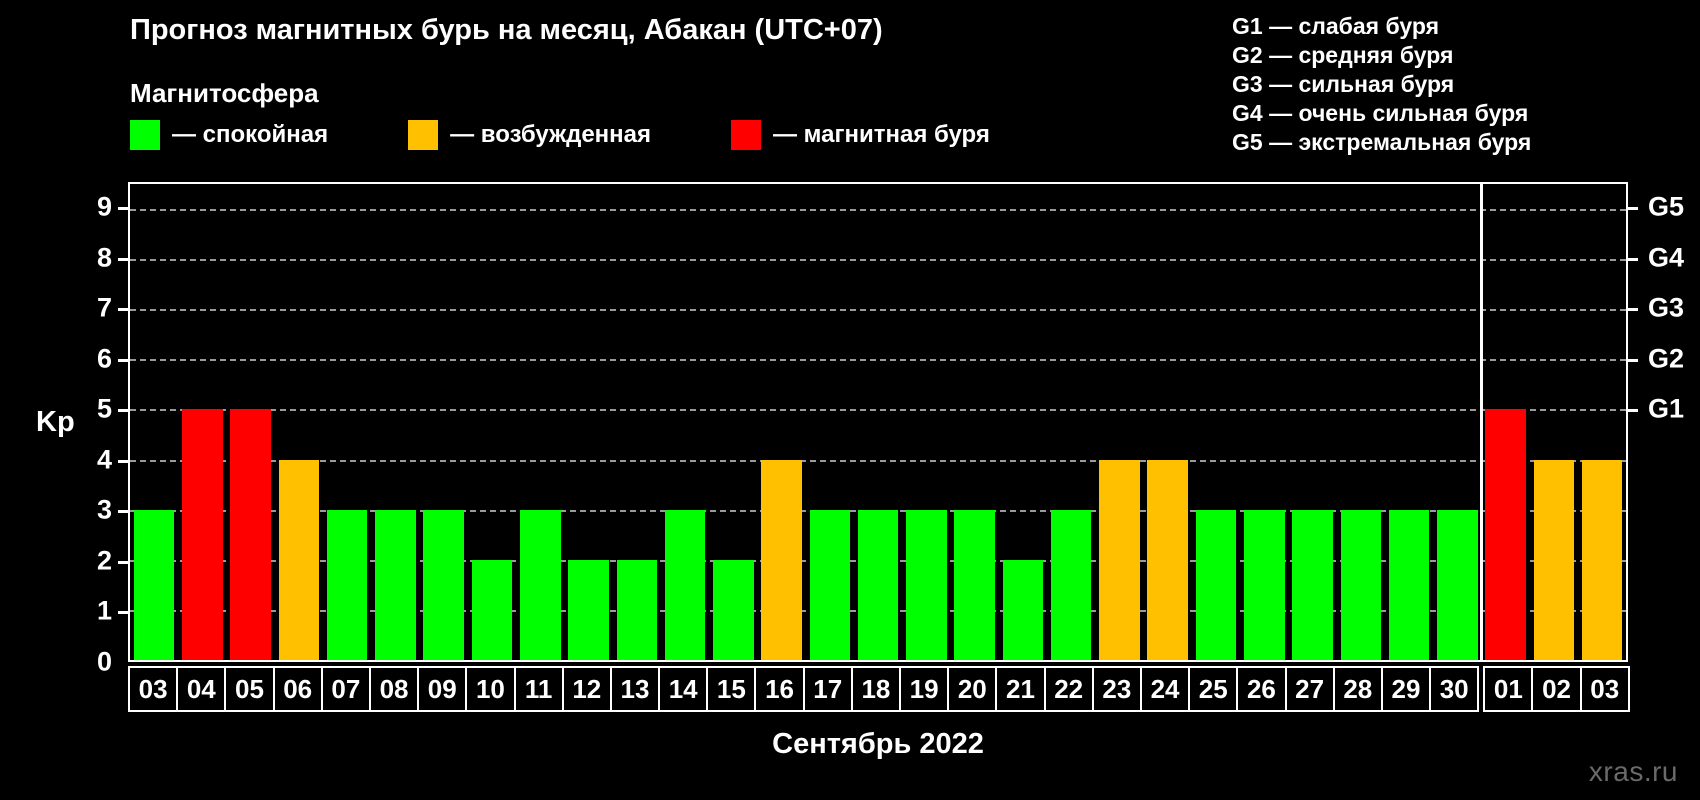 Image resolution: width=1700 pixels, height=800 pixels. I want to click on date-label-text: 26, so click(1261, 688).